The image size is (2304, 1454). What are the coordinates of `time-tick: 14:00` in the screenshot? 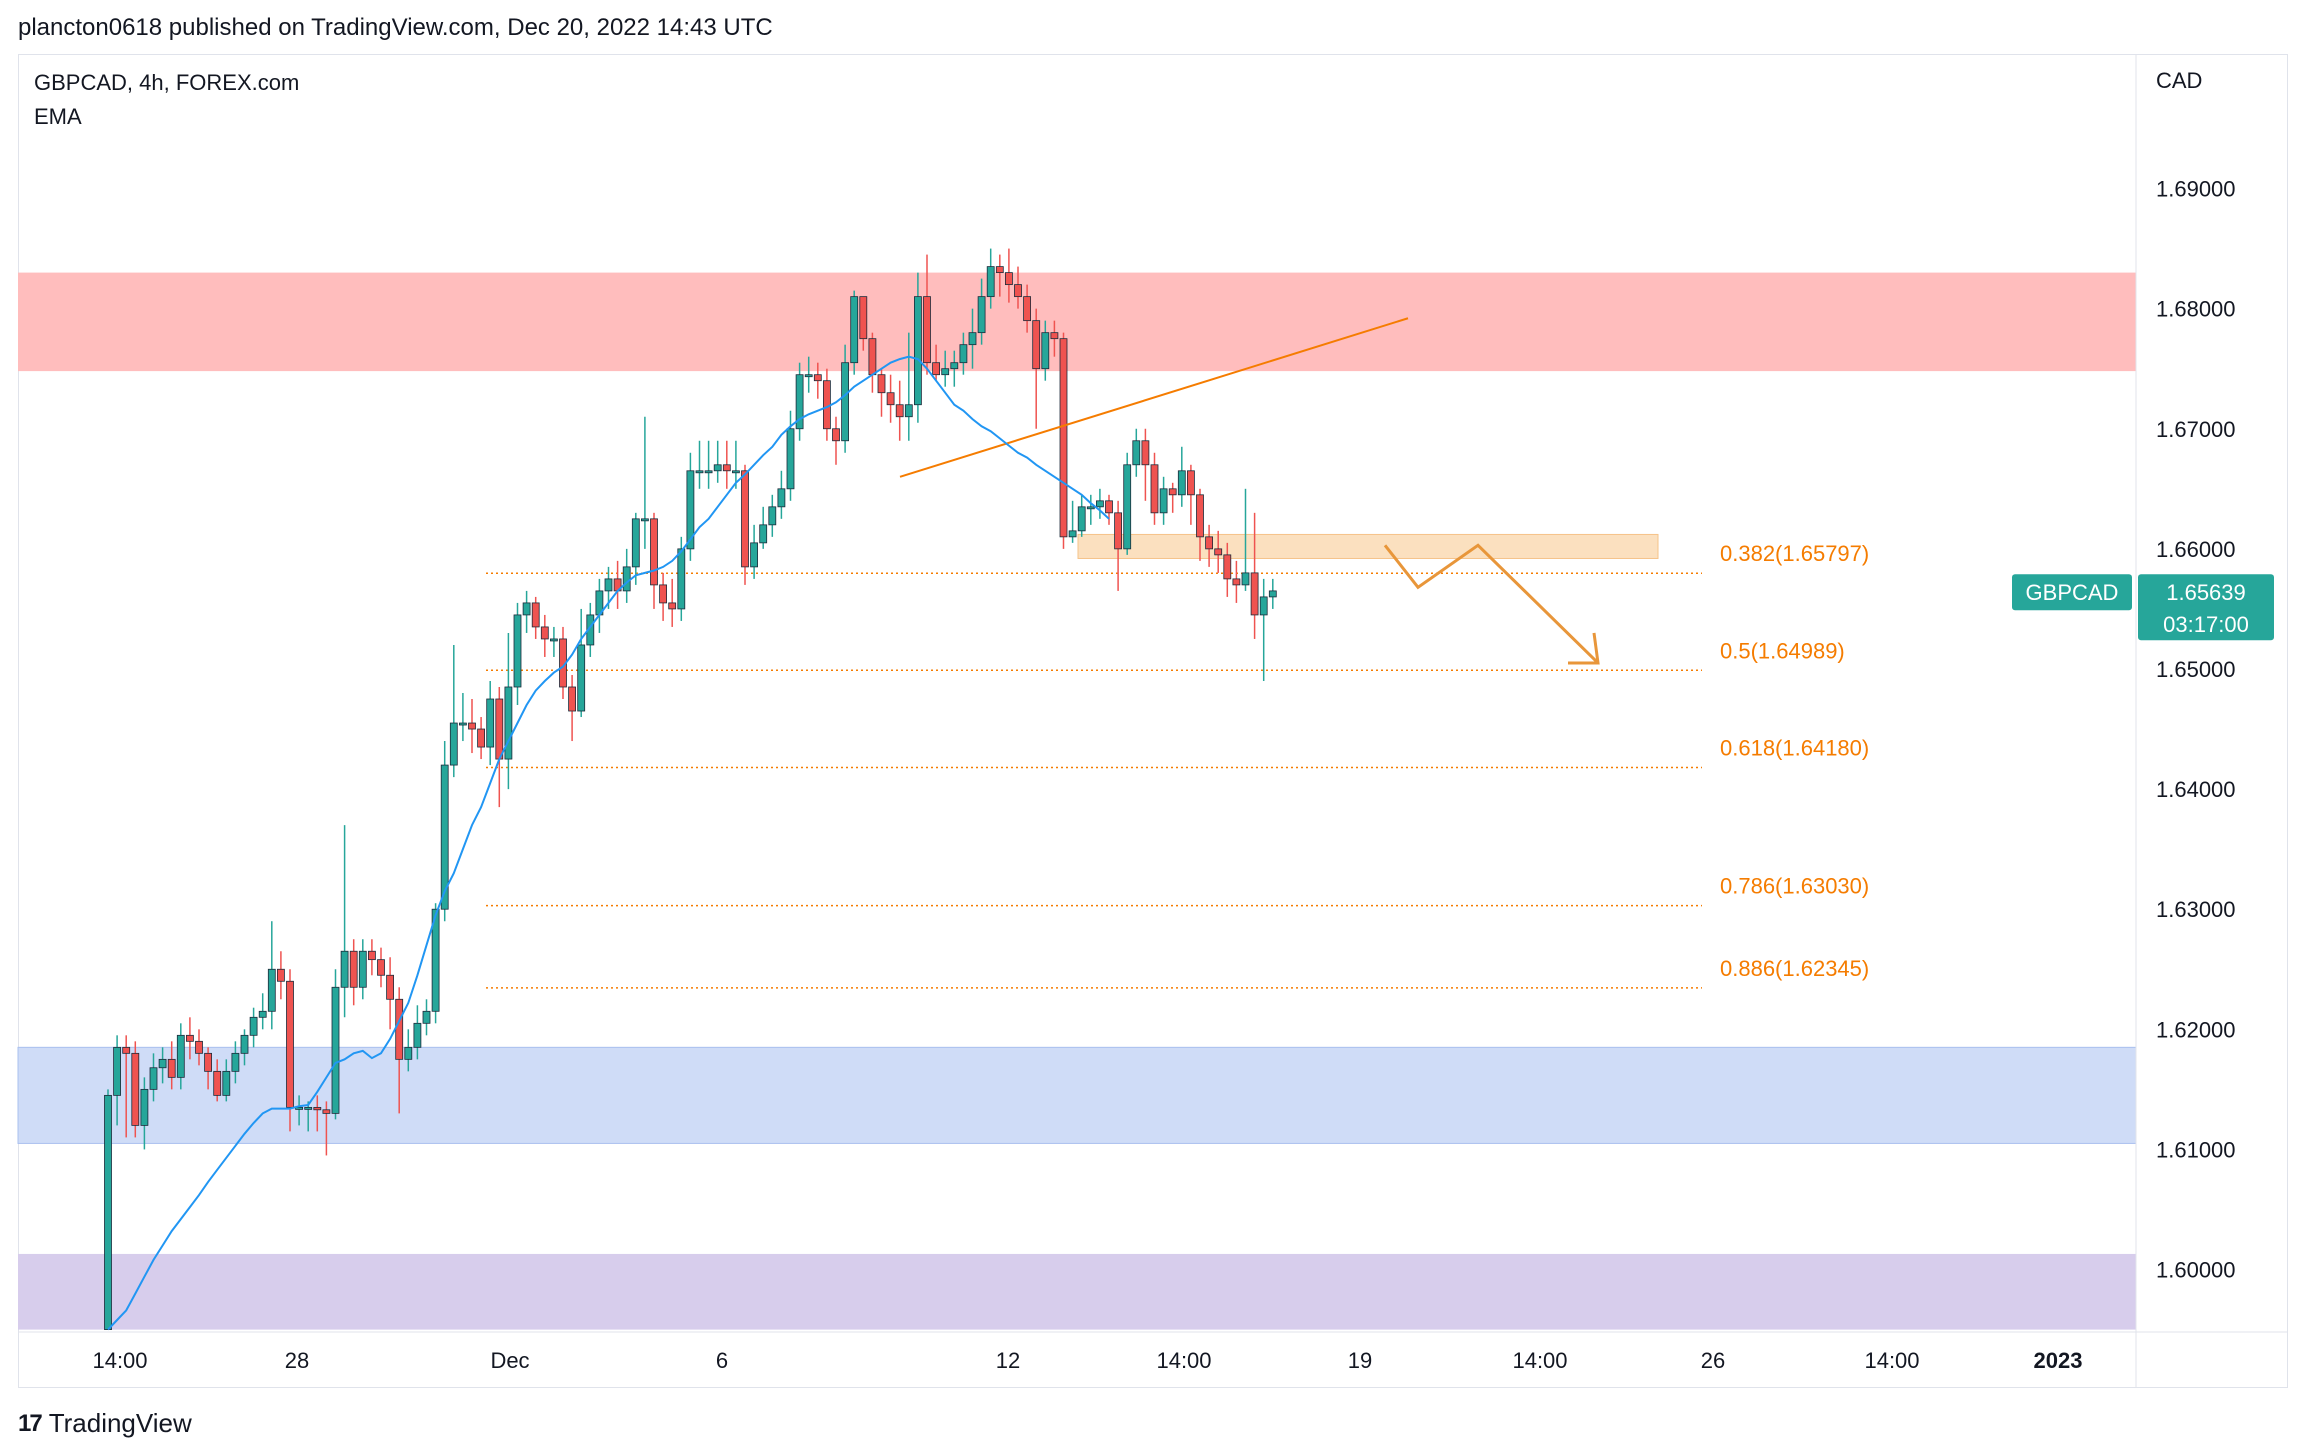 It's located at (1891, 1360).